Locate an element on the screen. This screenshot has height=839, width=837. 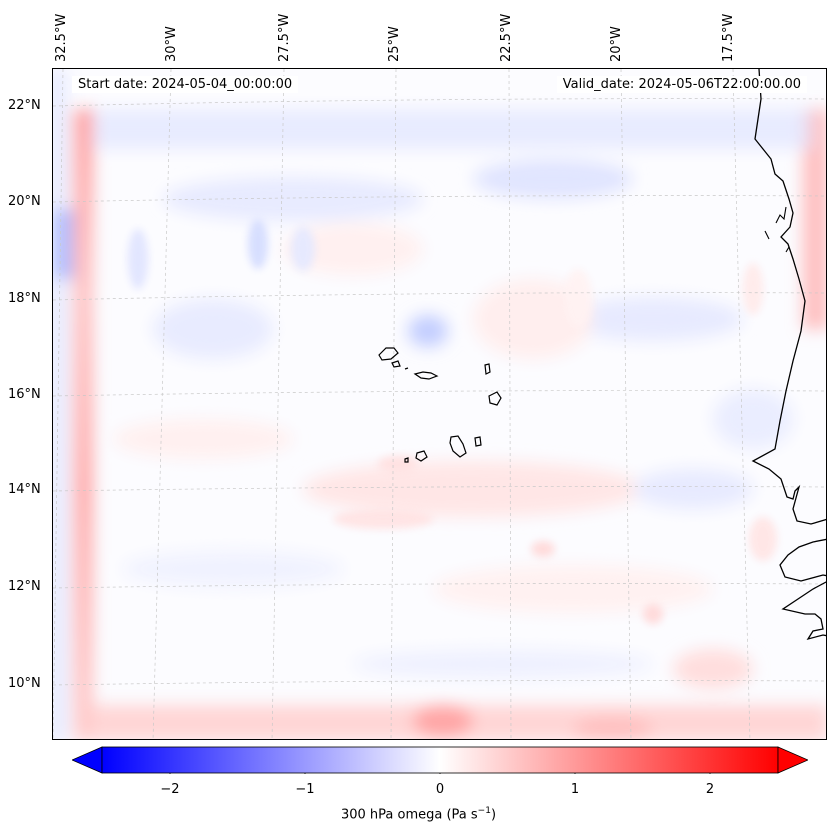
colorbar is located at coordinates (440, 761).